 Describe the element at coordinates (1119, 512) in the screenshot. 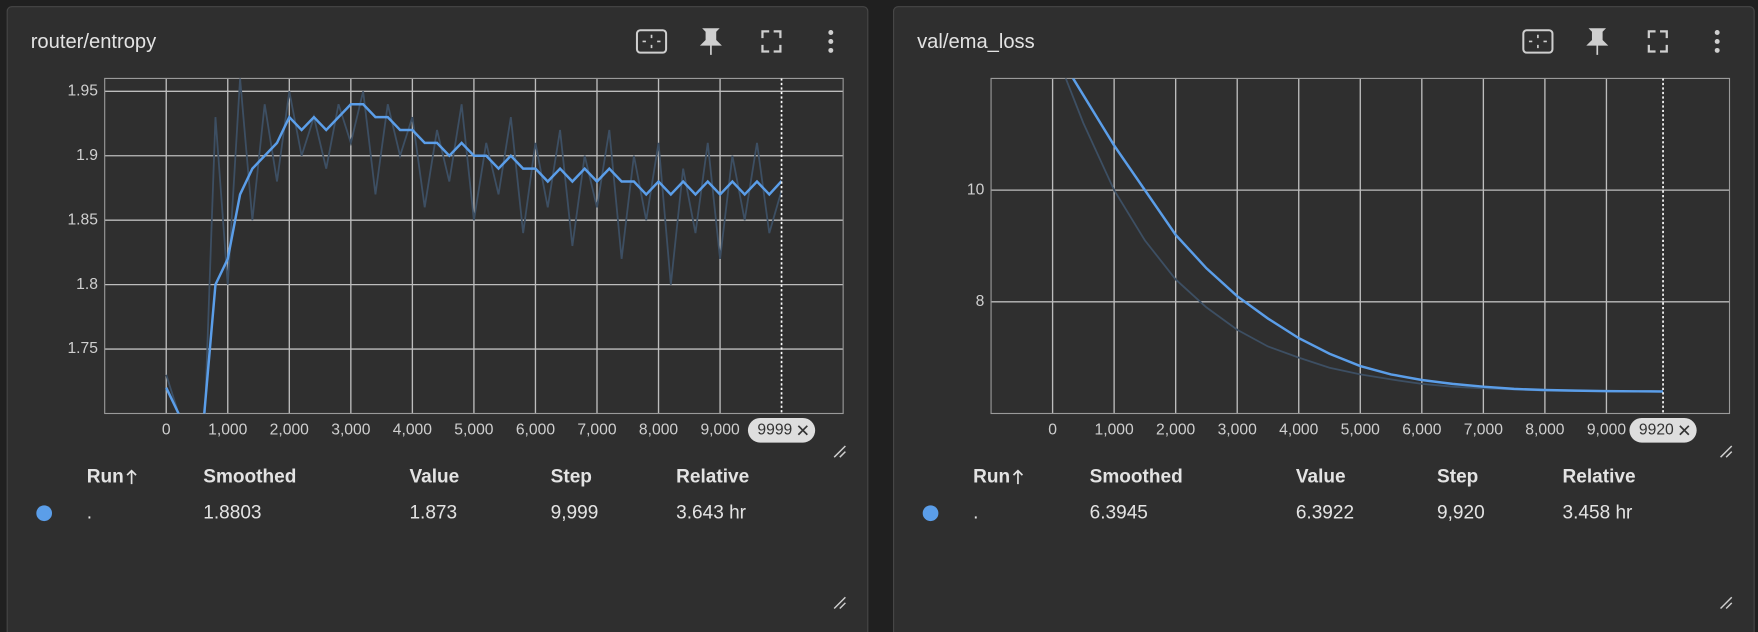

I see `table-cell: 6.3945` at that location.